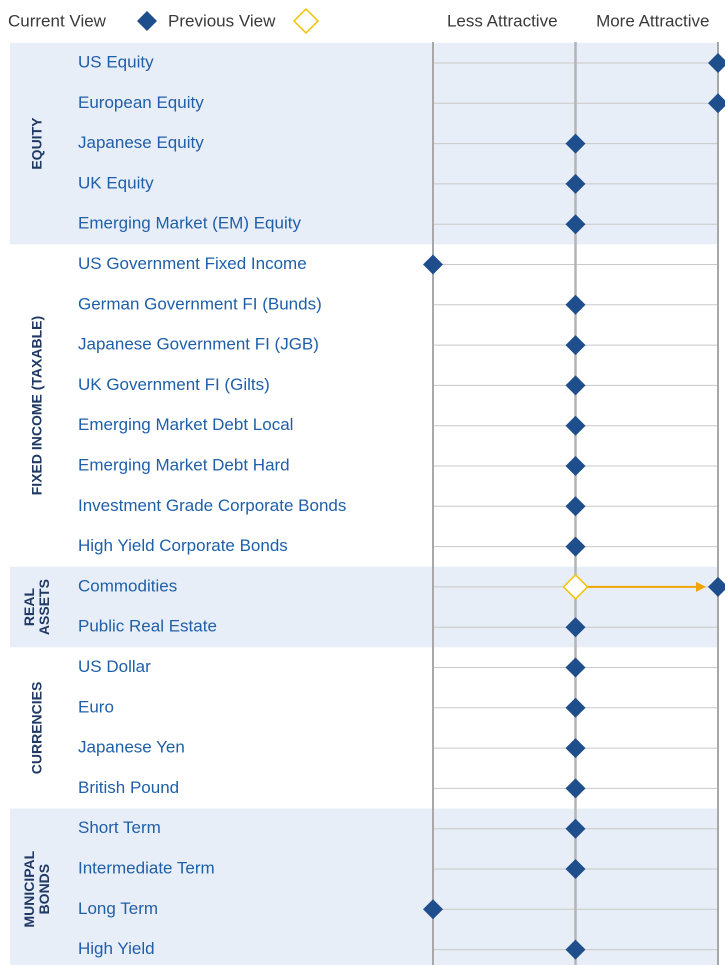  I want to click on group-label: ASSETS, so click(44, 607).